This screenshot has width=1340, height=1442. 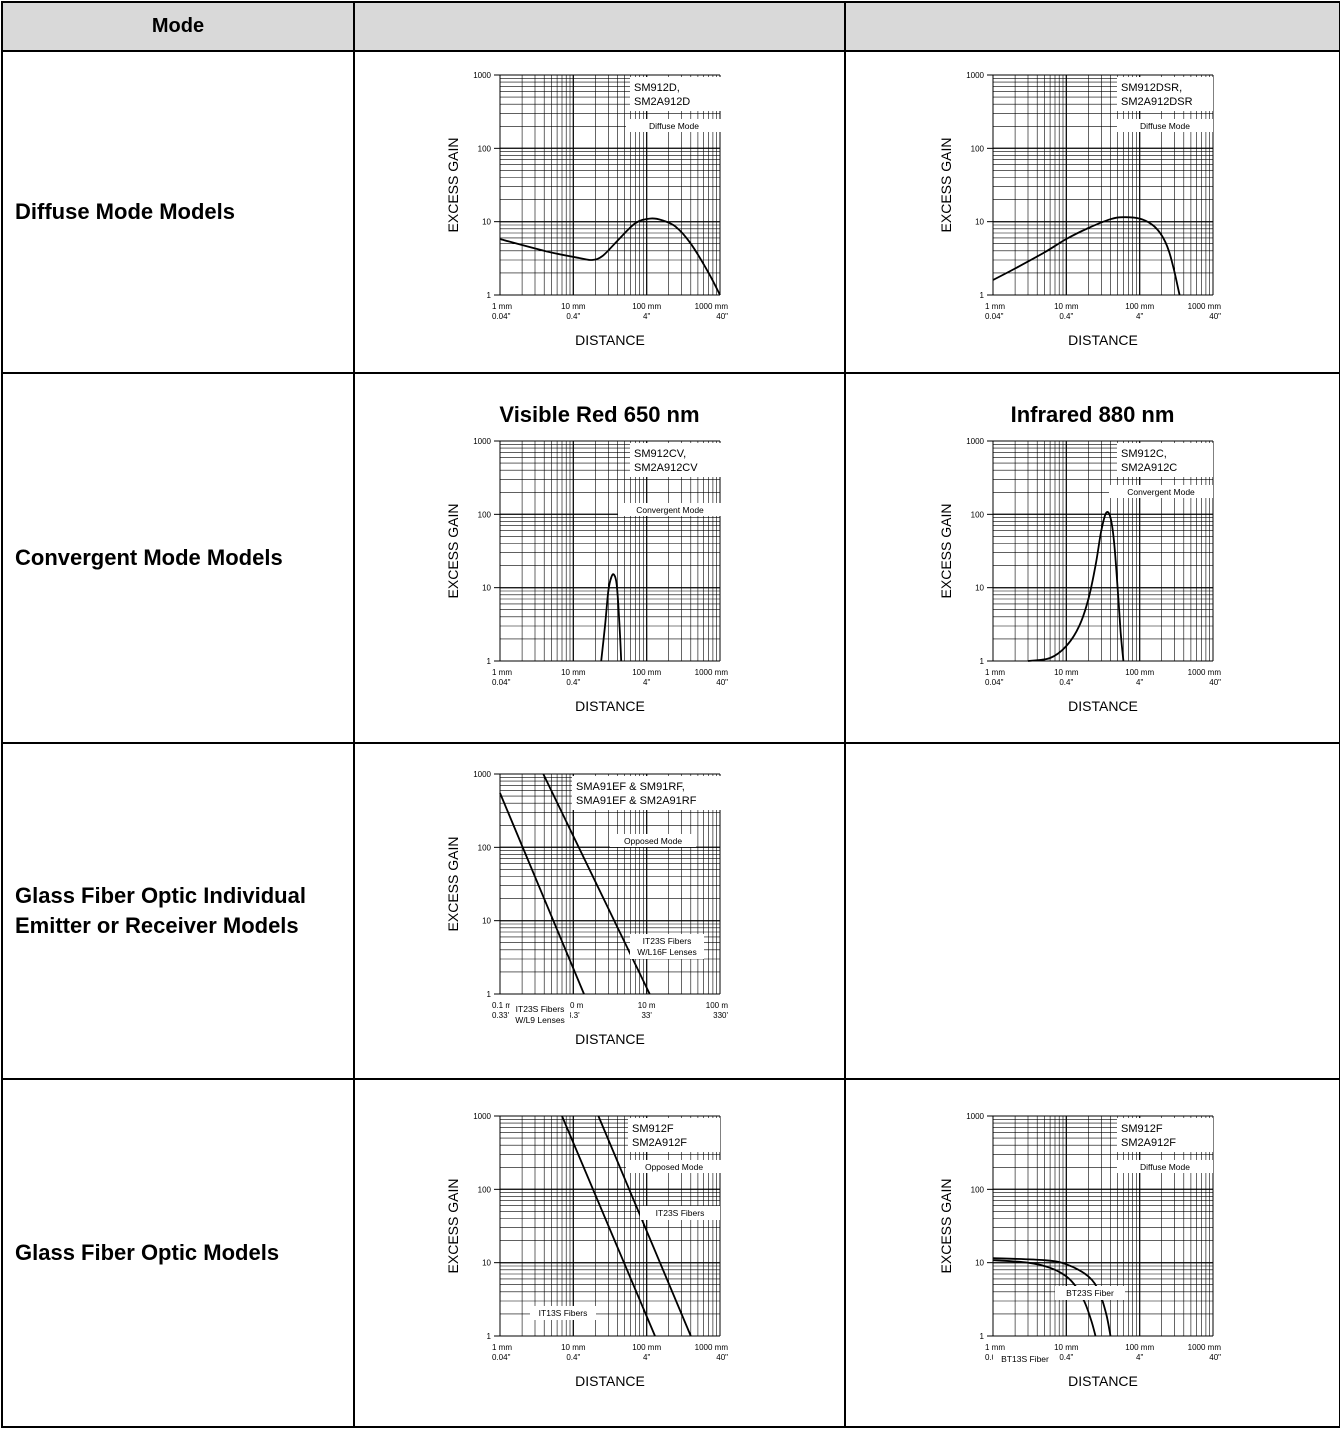 What do you see at coordinates (562, 1313) in the screenshot?
I see `annotation-text: IT13S Fibers` at bounding box center [562, 1313].